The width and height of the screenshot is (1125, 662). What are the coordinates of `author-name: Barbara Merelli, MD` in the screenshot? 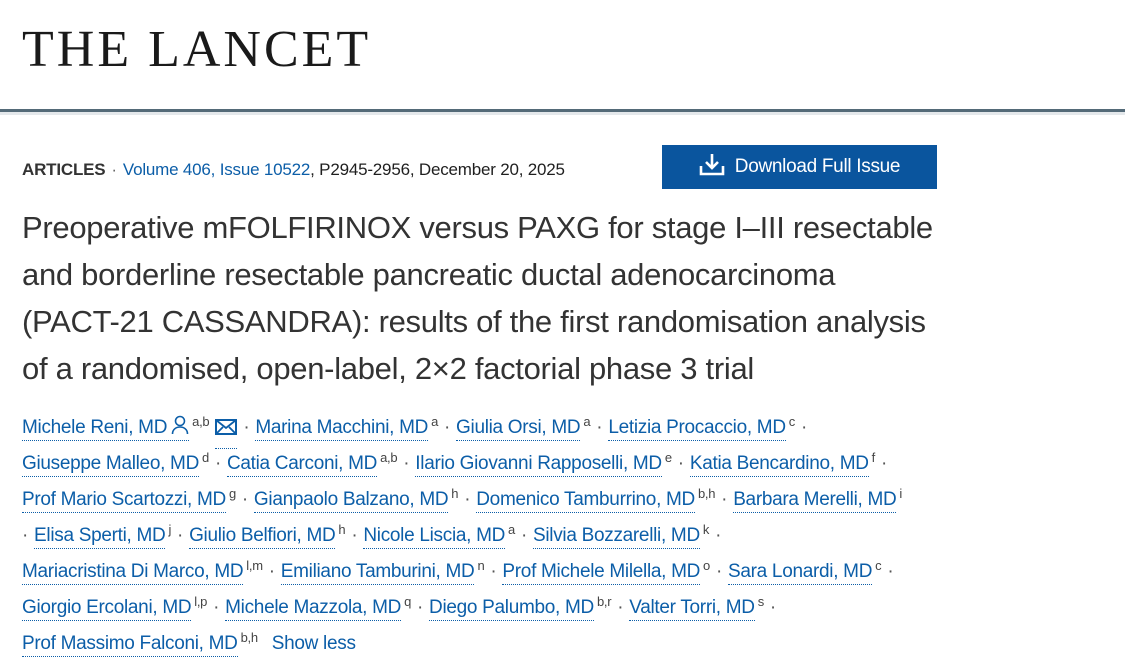 It's located at (815, 499).